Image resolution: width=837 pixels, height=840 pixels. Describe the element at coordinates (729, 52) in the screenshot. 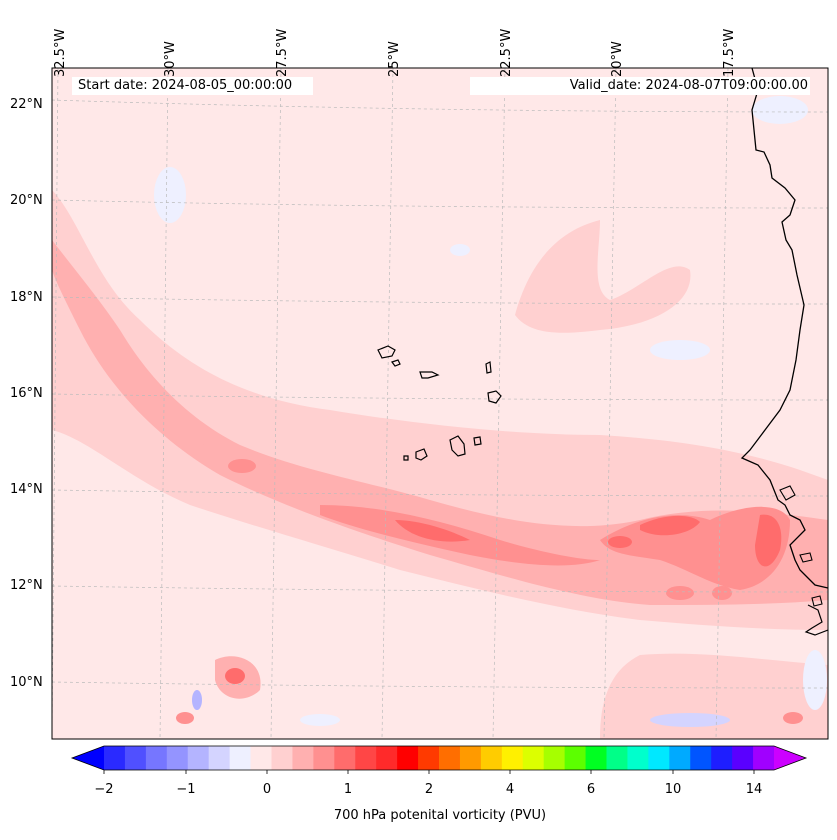

I see `lon-label: 17.5°W` at that location.